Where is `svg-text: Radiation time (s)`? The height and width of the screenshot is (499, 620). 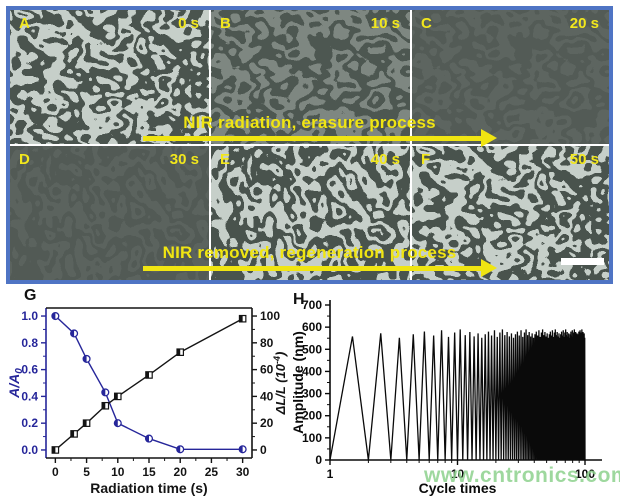
svg-text: Radiation time (s) is located at coordinates (148, 488).